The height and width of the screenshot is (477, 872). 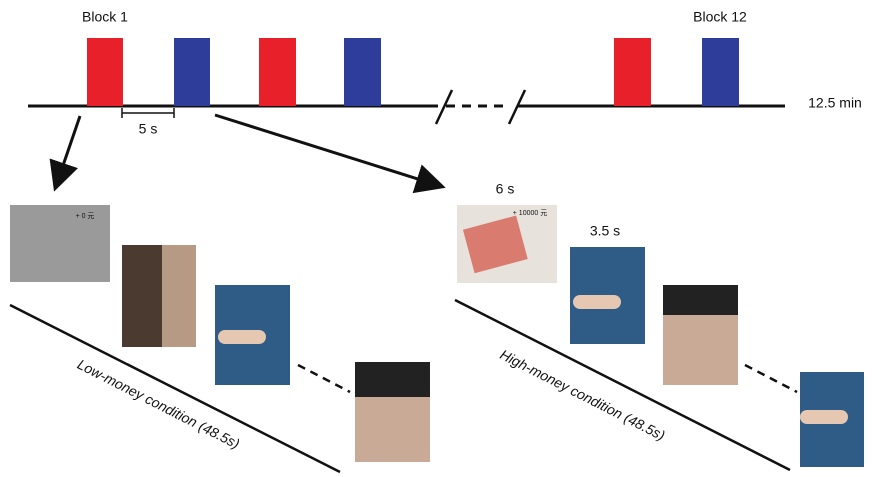 I want to click on duration-label: 12.5 min, so click(x=835, y=103).